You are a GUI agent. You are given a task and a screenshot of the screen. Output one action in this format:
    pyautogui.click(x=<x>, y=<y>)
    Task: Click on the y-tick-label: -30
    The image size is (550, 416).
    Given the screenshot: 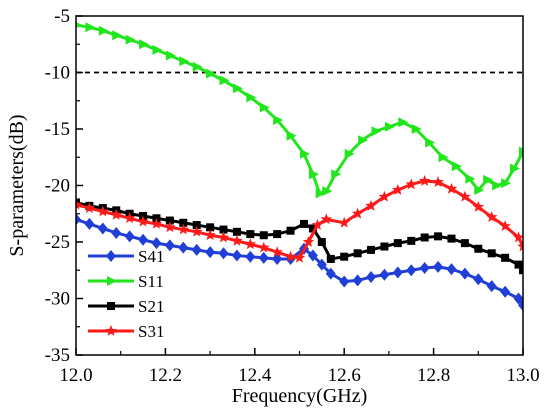 What is the action you would take?
    pyautogui.click(x=57, y=299)
    